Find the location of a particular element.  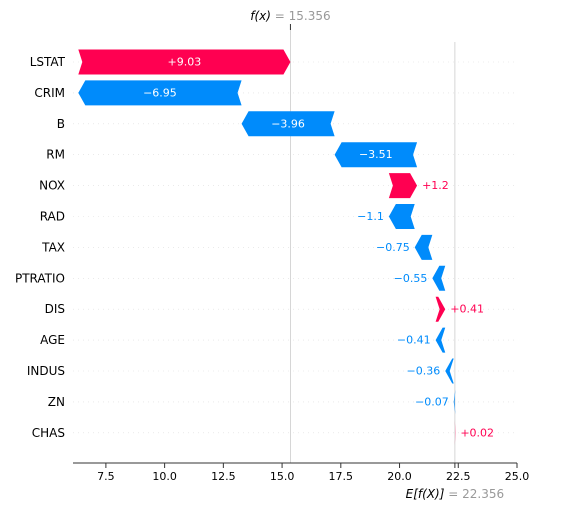

x-tick-label: 15.0 is located at coordinates (282, 476).